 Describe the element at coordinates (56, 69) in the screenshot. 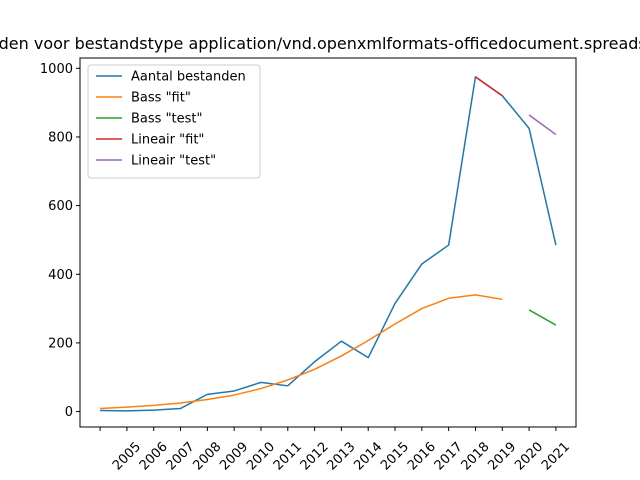

I see `y-tick-label: 1000` at that location.